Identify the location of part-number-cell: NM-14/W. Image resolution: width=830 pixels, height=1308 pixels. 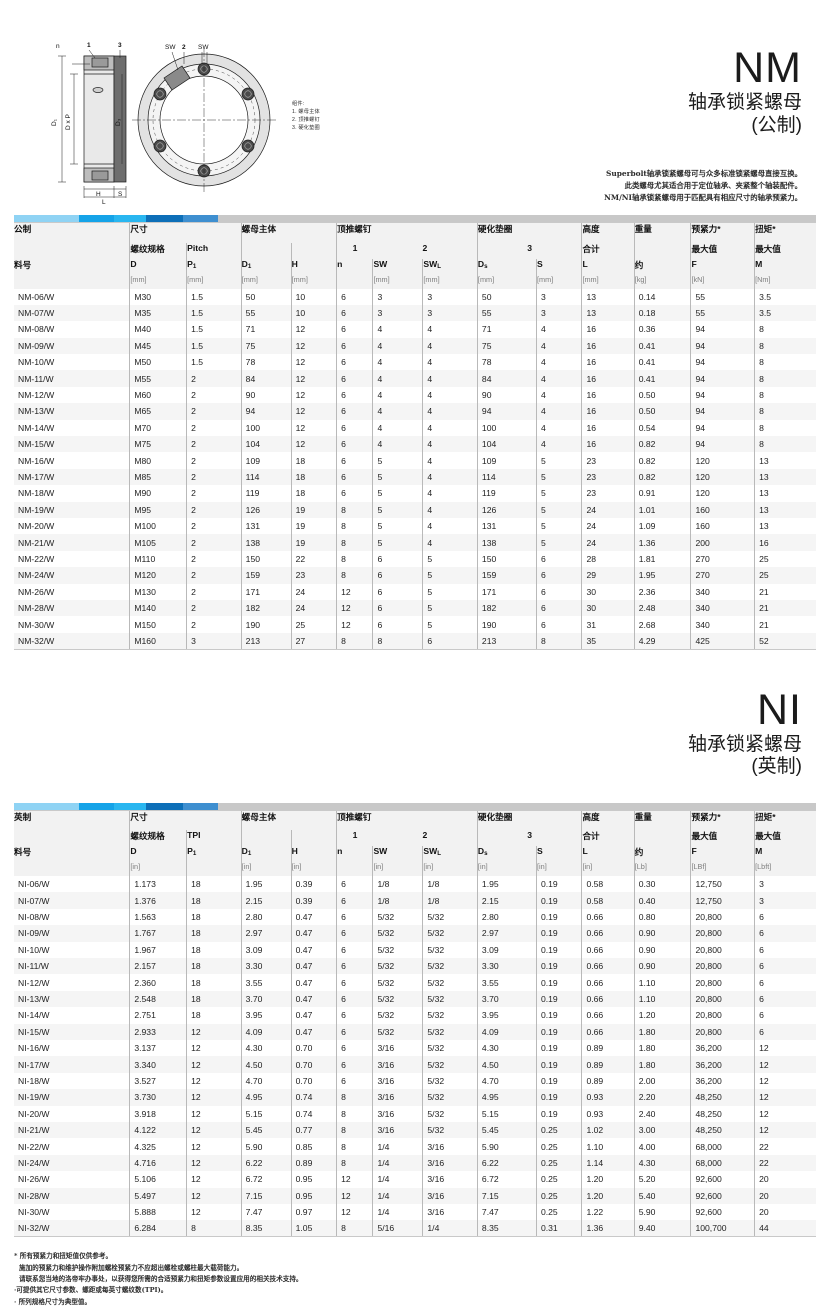
(72, 428).